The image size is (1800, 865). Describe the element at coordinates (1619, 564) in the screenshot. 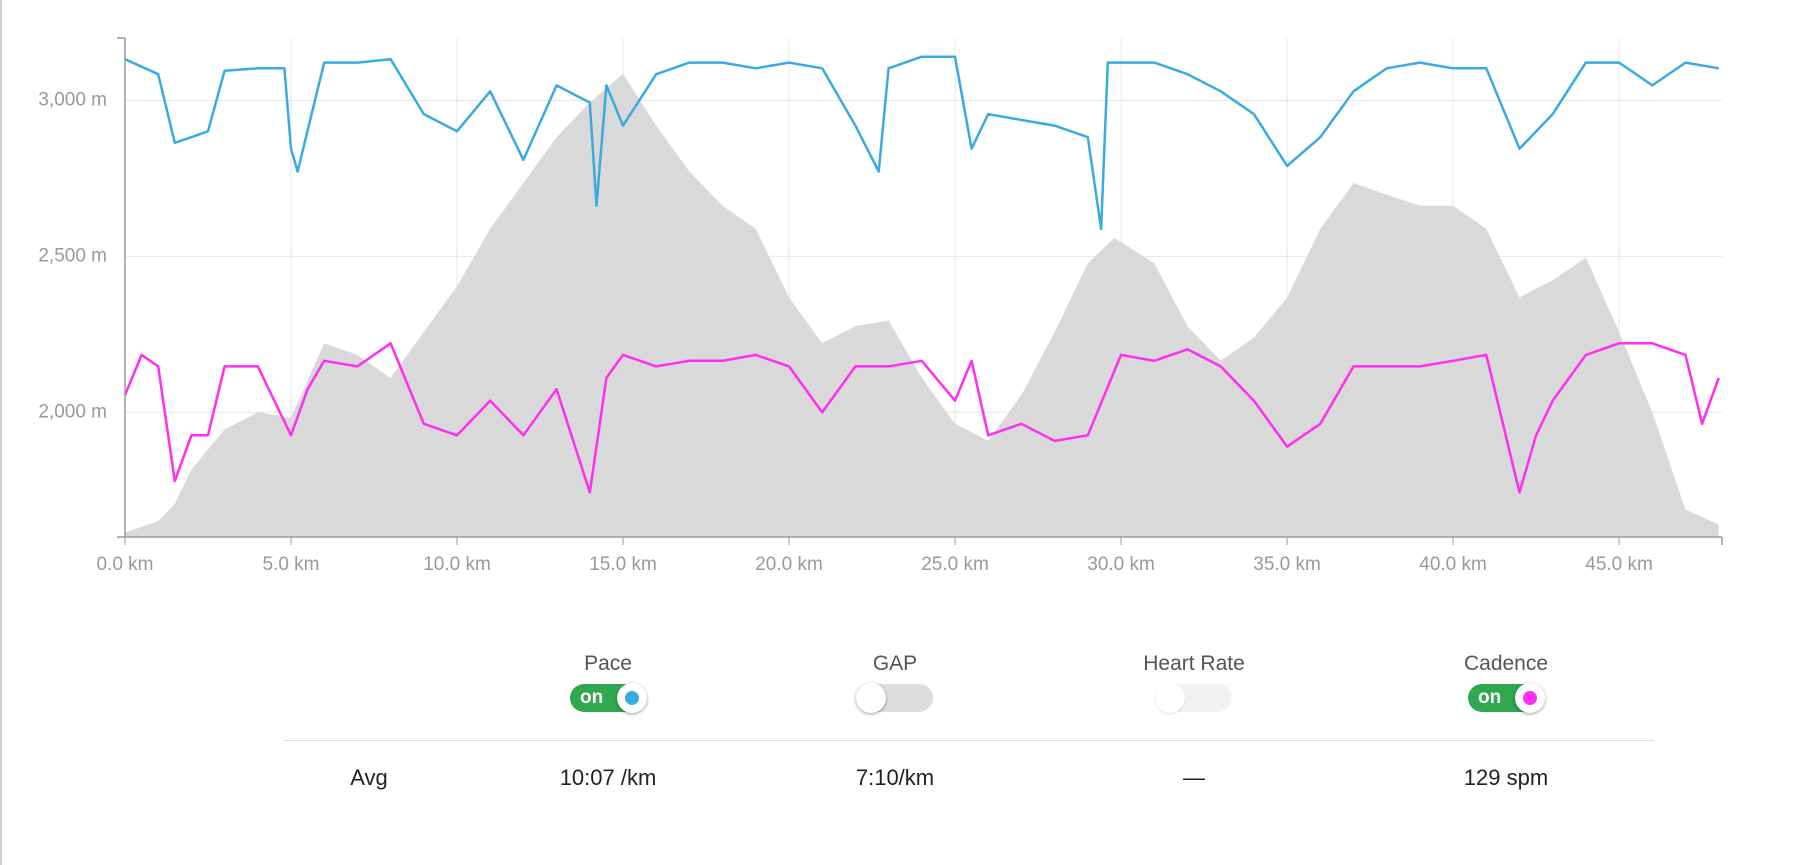

I see `x-tick-label: 45.0 km` at that location.